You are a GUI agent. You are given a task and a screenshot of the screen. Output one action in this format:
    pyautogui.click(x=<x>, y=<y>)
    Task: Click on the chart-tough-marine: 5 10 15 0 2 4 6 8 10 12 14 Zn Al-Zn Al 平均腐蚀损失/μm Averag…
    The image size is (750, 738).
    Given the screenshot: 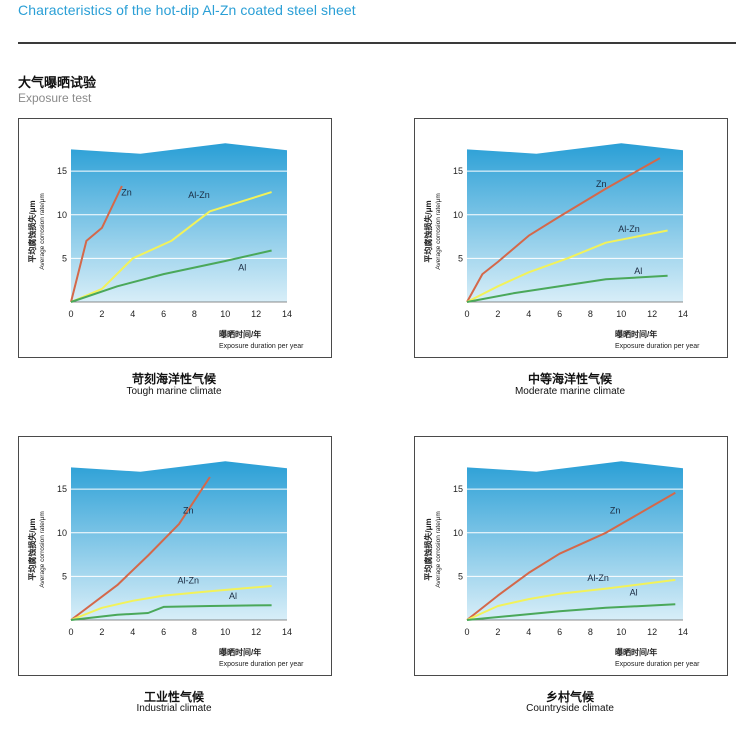 What is the action you would take?
    pyautogui.click(x=165, y=246)
    